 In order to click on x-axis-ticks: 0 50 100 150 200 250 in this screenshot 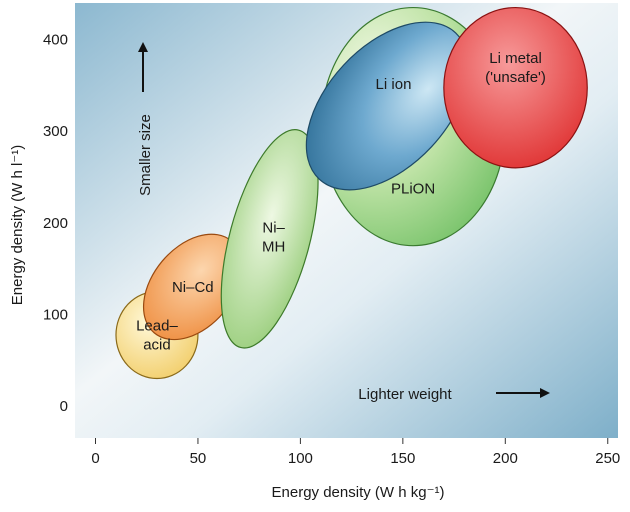, I will do `click(355, 452)`.